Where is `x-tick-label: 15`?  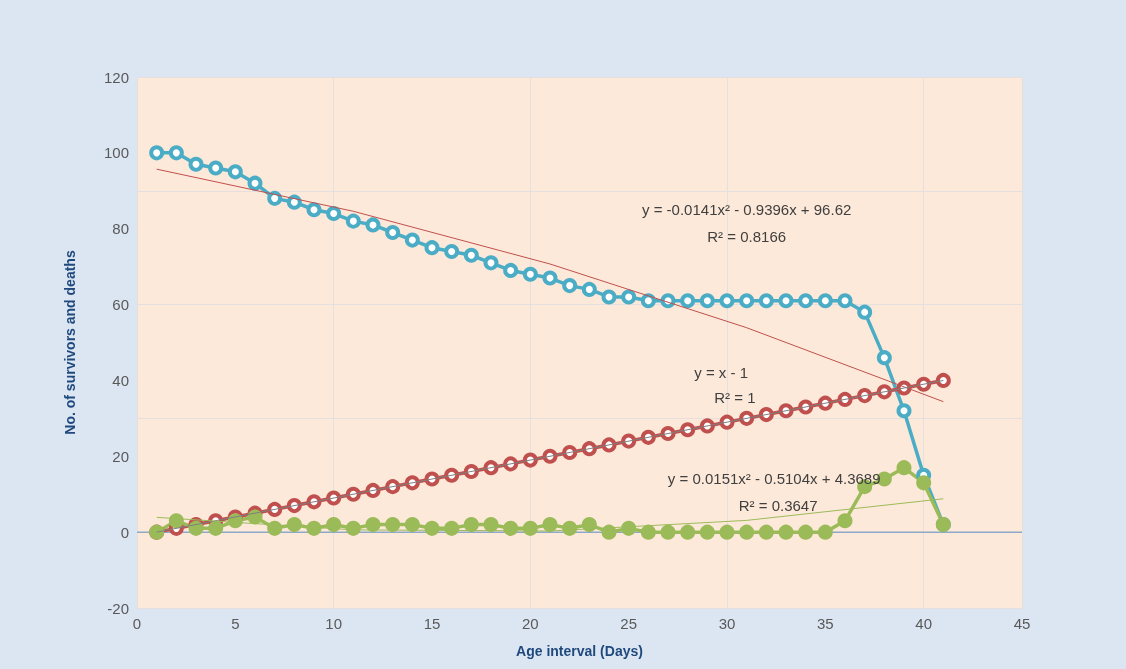
x-tick-label: 15 is located at coordinates (432, 623).